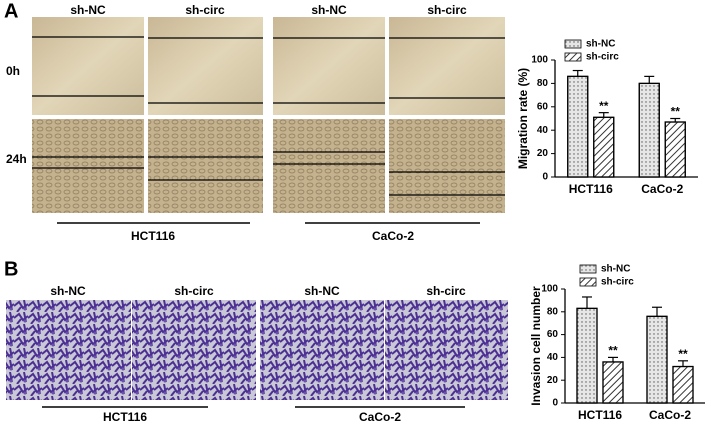 The image size is (709, 432). I want to click on row-label: 0h, so click(13, 71).